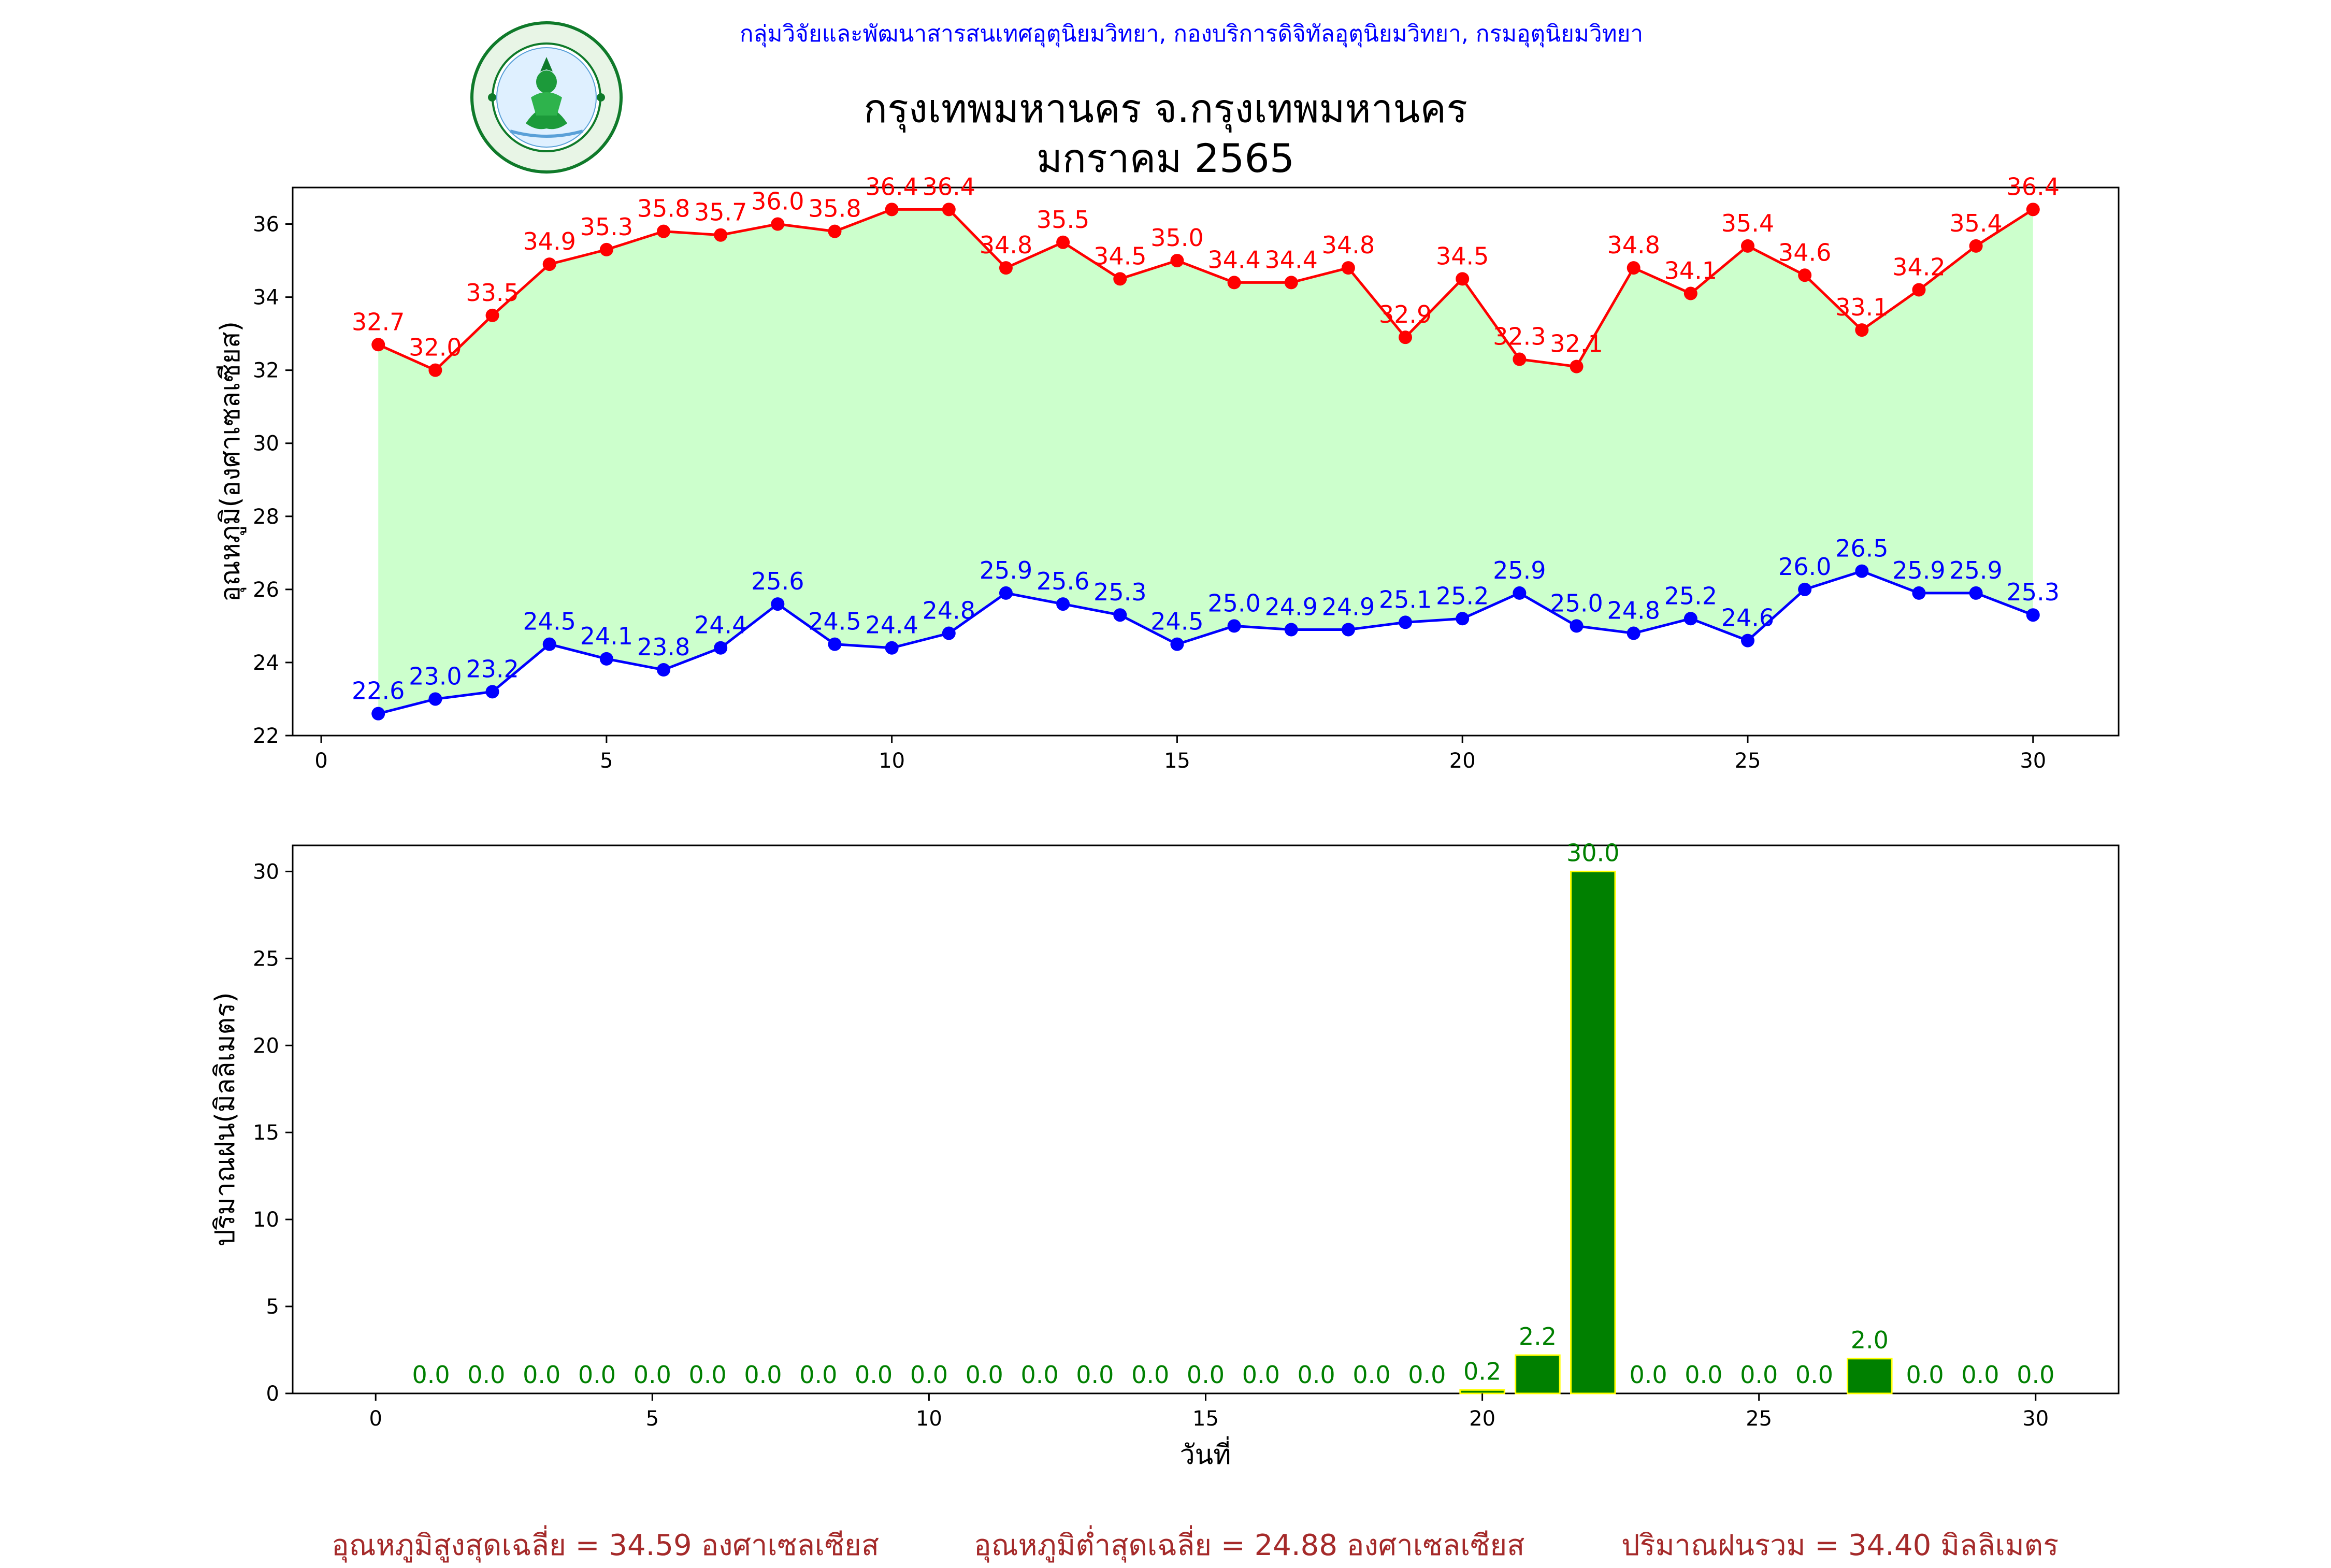  I want to click on max-temperature-label: 34.5, so click(1119, 256).